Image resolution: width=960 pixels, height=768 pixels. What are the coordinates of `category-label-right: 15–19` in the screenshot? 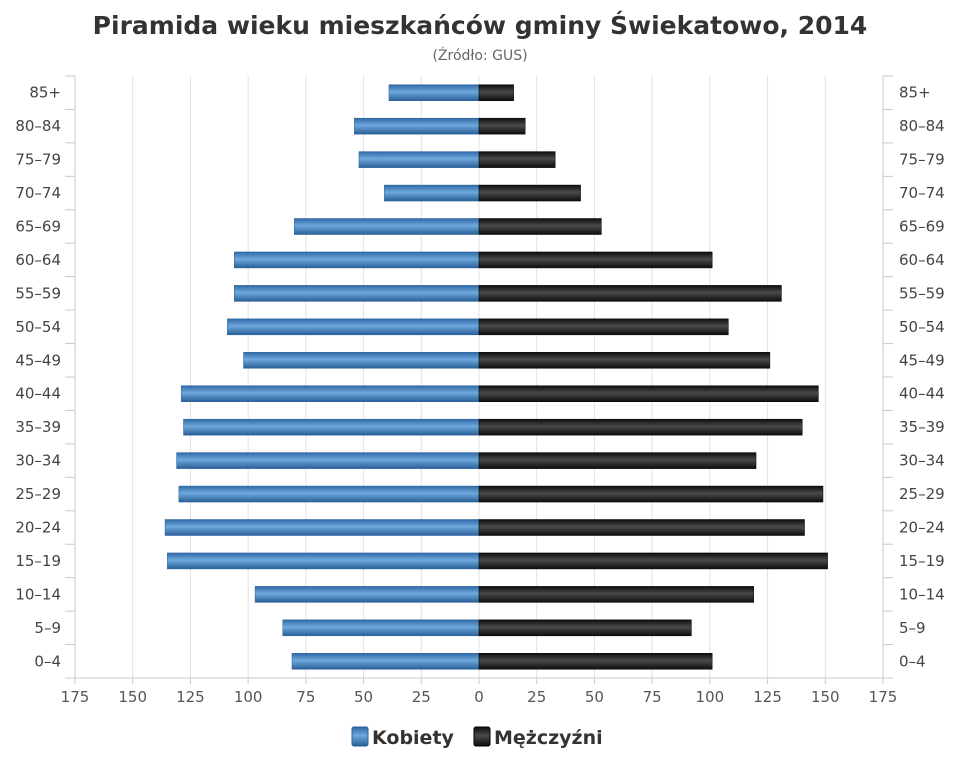 It's located at (922, 561).